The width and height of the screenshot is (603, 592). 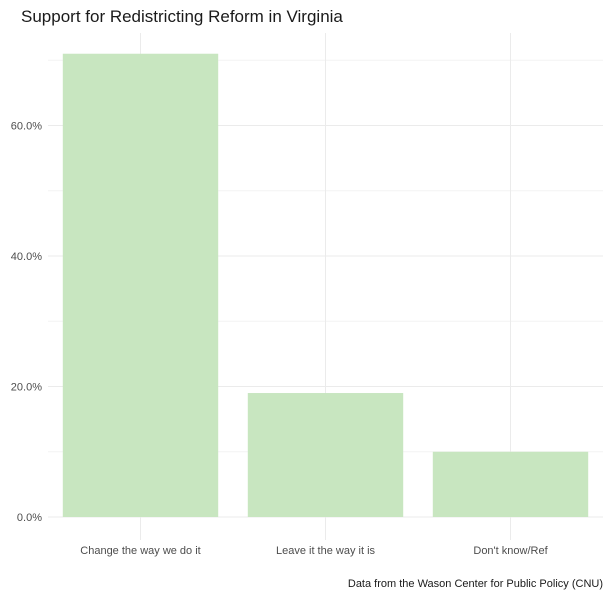 What do you see at coordinates (29, 518) in the screenshot?
I see `y-tick-label: 0.0%` at bounding box center [29, 518].